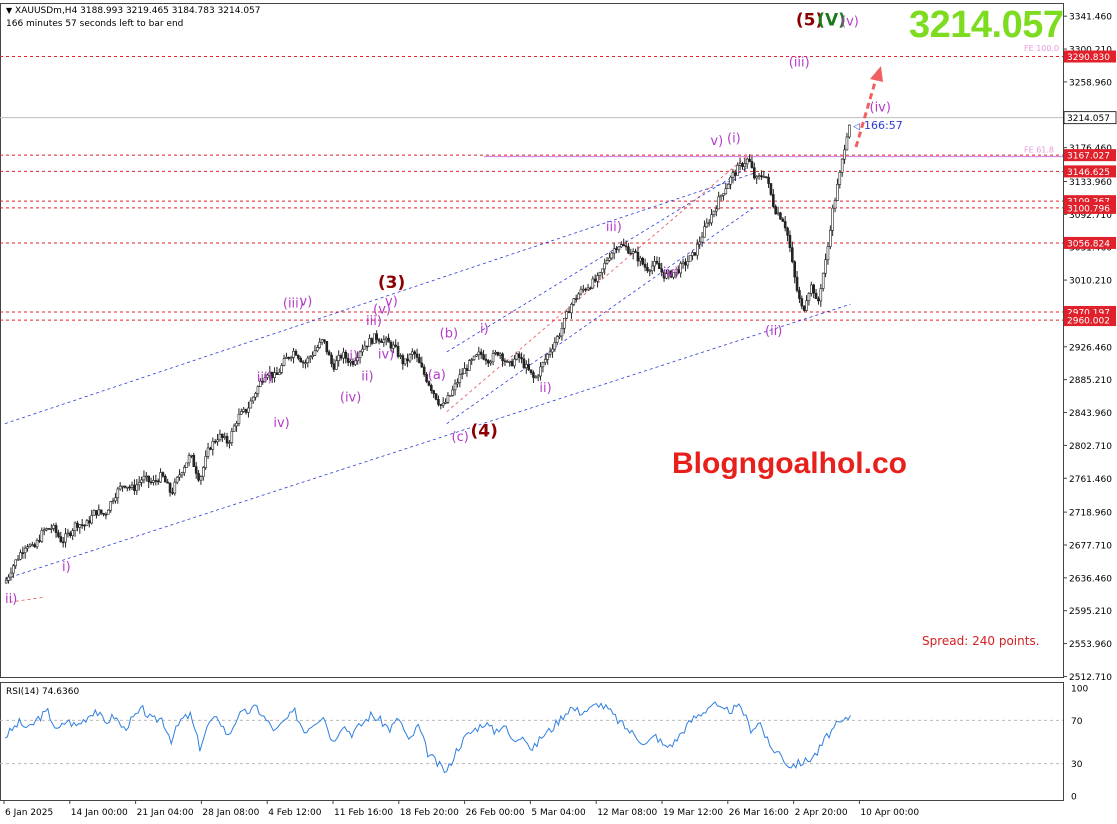  I want to click on wave-label: iii), so click(614, 227).